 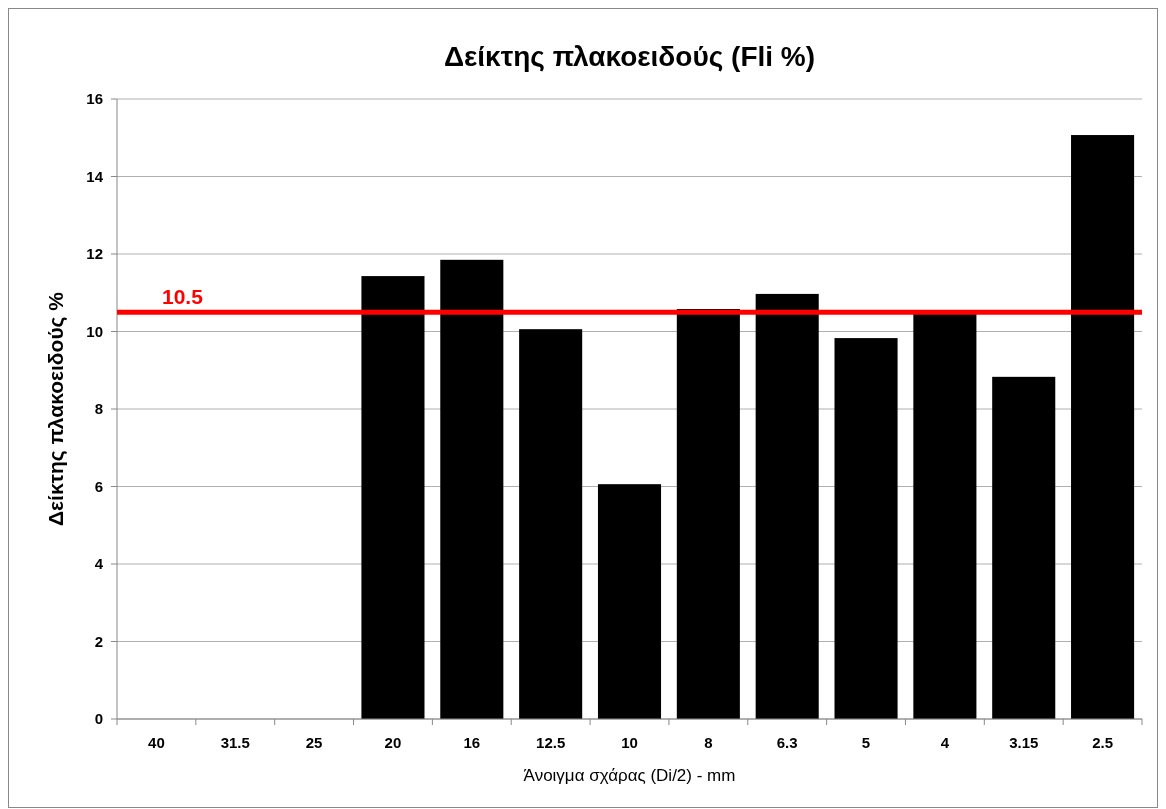 I want to click on x-tick-label: 31.5, so click(x=235, y=742).